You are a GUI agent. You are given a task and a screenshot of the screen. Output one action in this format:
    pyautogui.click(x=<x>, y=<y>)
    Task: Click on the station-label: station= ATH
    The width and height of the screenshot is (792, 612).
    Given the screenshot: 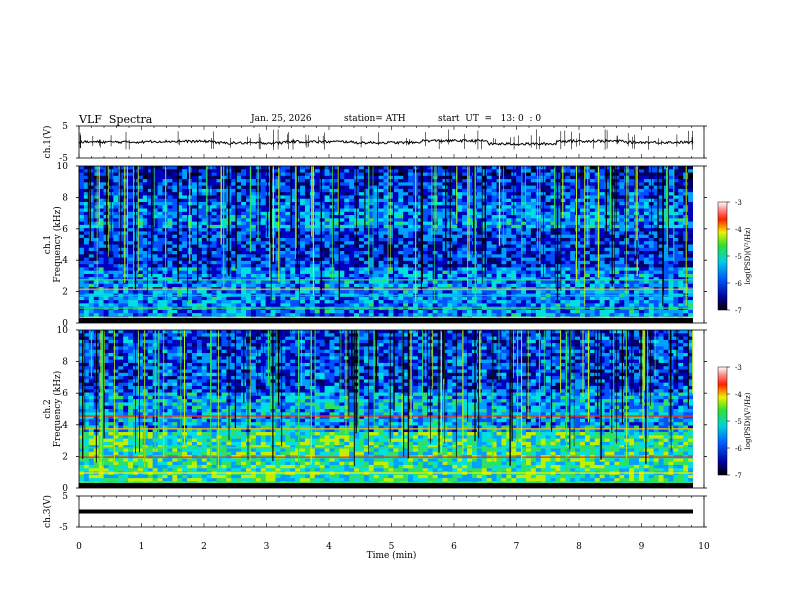 What is the action you would take?
    pyautogui.click(x=375, y=119)
    